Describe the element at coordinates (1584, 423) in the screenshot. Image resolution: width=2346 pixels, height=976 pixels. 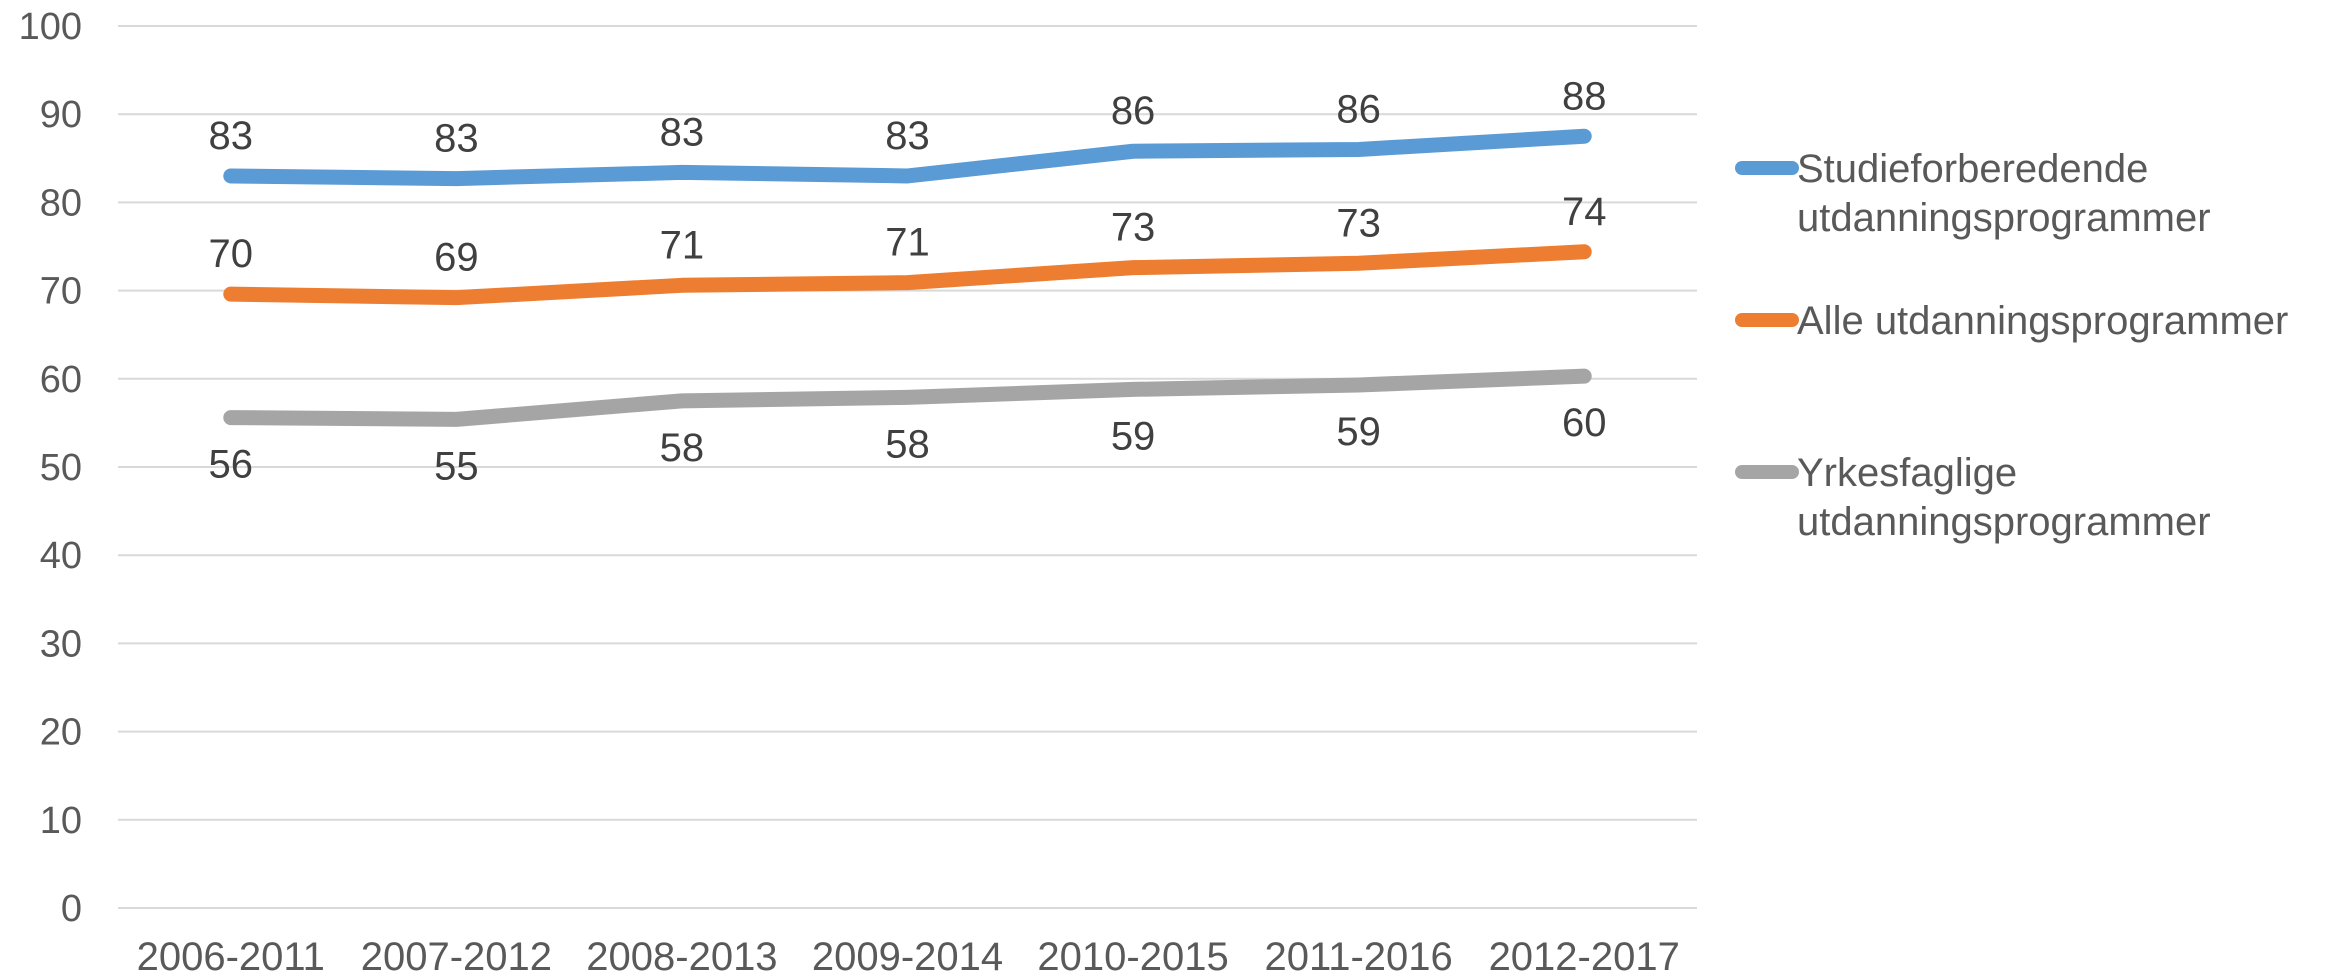
I see `data-label: 60` at that location.